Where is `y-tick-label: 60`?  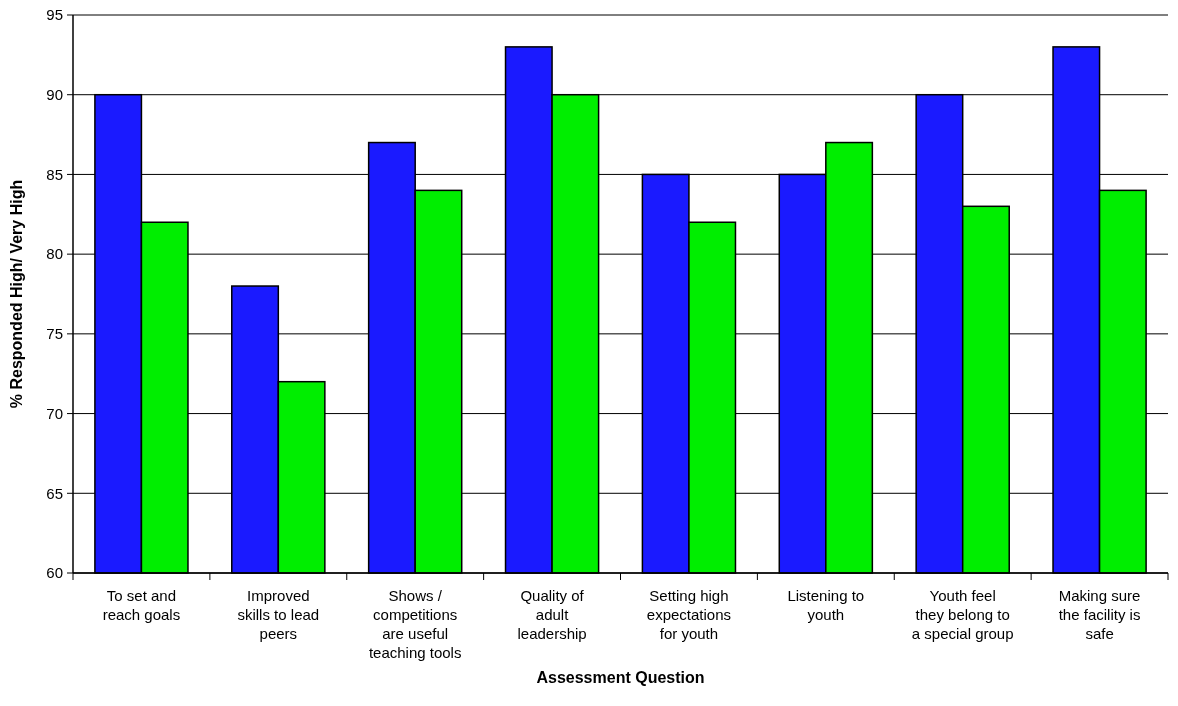
y-tick-label: 60 is located at coordinates (54, 573).